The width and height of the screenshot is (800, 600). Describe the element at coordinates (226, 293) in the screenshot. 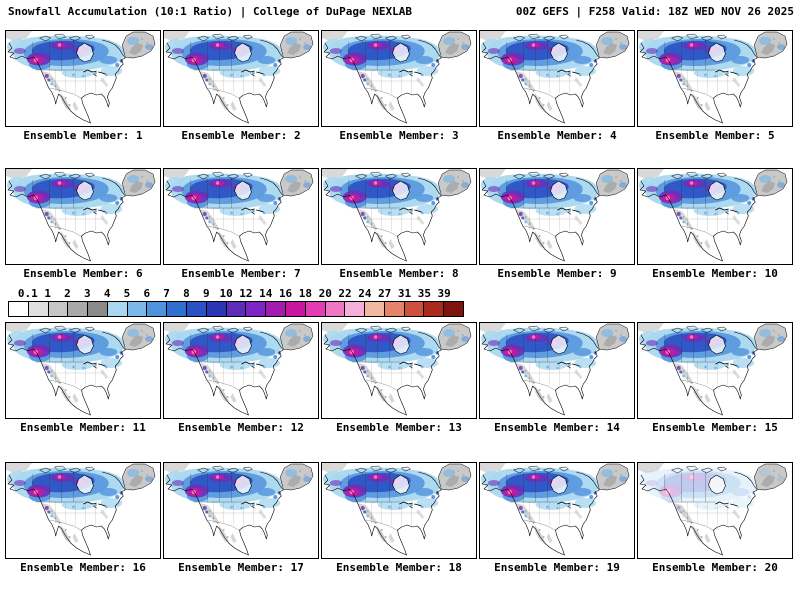

I see `colorbar-tick: 10` at that location.